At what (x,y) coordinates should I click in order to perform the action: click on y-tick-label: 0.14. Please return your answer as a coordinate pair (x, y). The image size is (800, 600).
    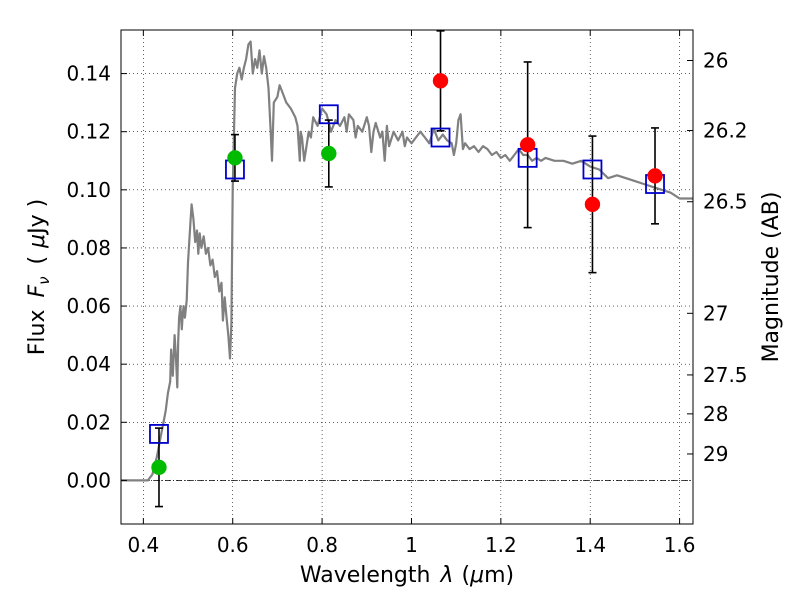
    Looking at the image, I should click on (88, 74).